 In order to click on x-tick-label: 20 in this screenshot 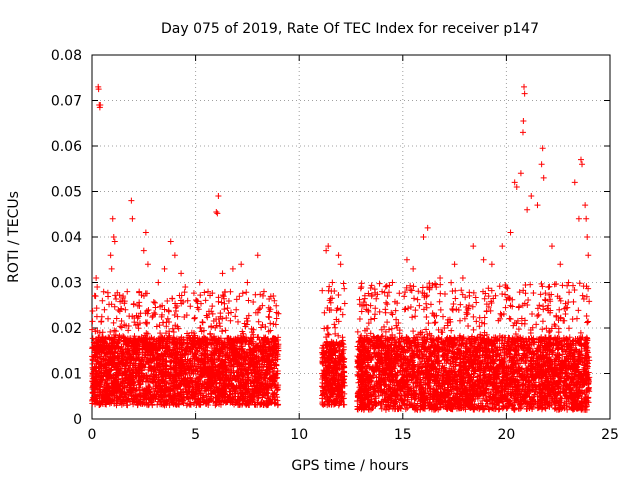, I will do `click(506, 435)`.